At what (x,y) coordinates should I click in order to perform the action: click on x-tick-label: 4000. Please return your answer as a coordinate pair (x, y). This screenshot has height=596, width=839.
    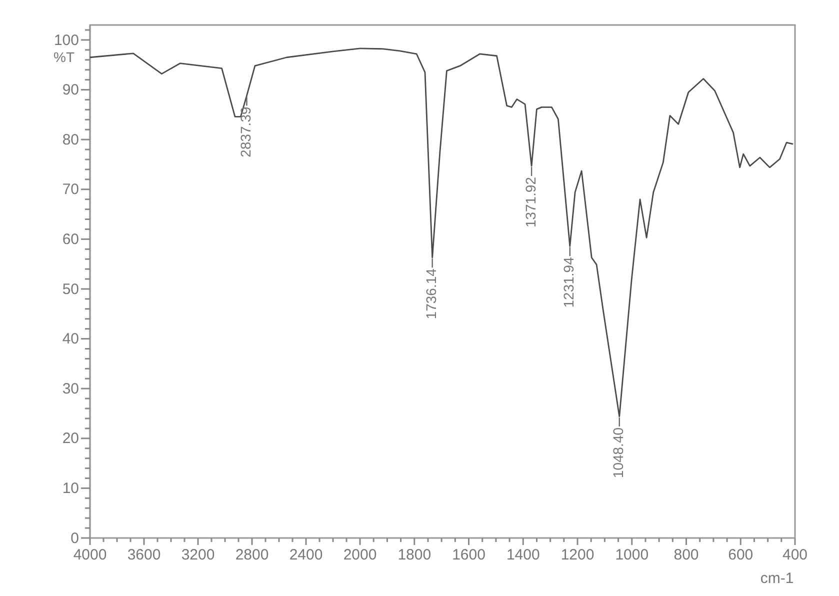
    Looking at the image, I should click on (90, 555).